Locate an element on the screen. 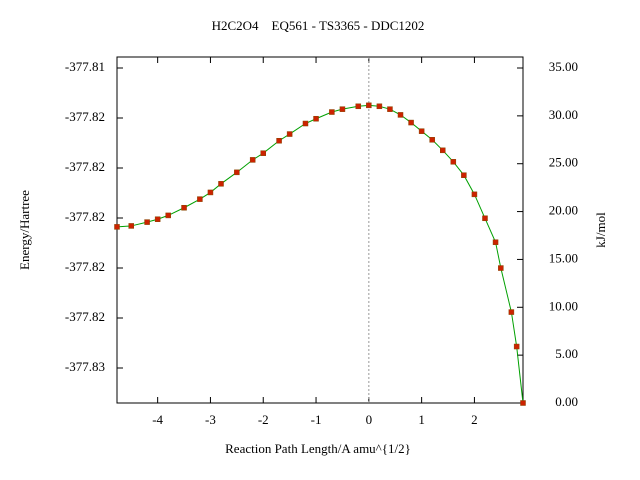 The height and width of the screenshot is (480, 640). x-tick-label: -2 is located at coordinates (263, 419).